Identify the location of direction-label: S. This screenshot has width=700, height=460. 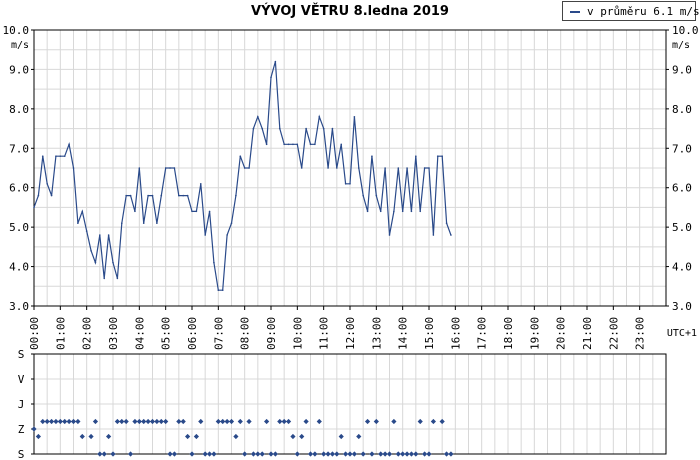
(21, 354).